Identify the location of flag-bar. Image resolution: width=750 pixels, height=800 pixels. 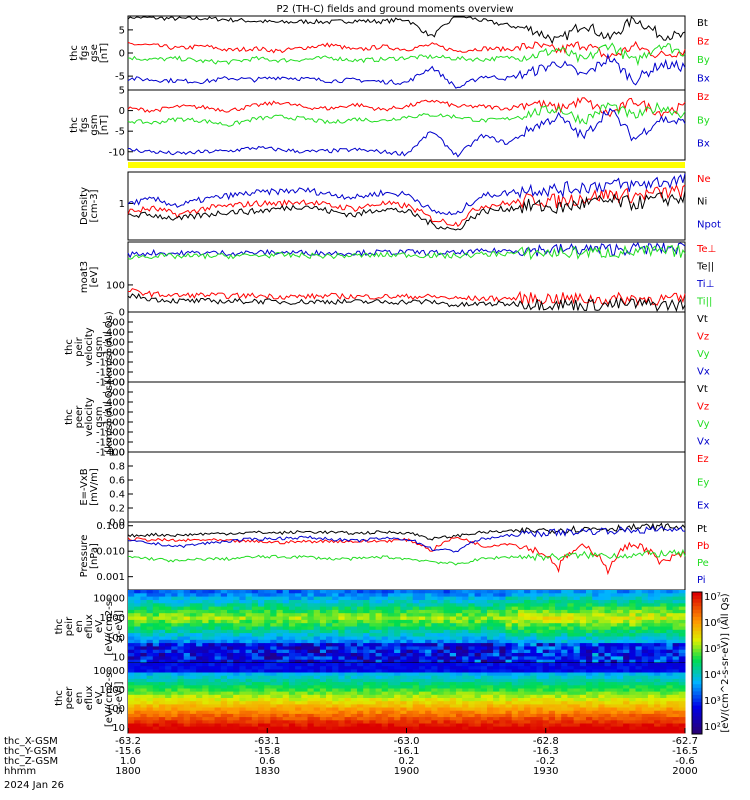
(406, 165).